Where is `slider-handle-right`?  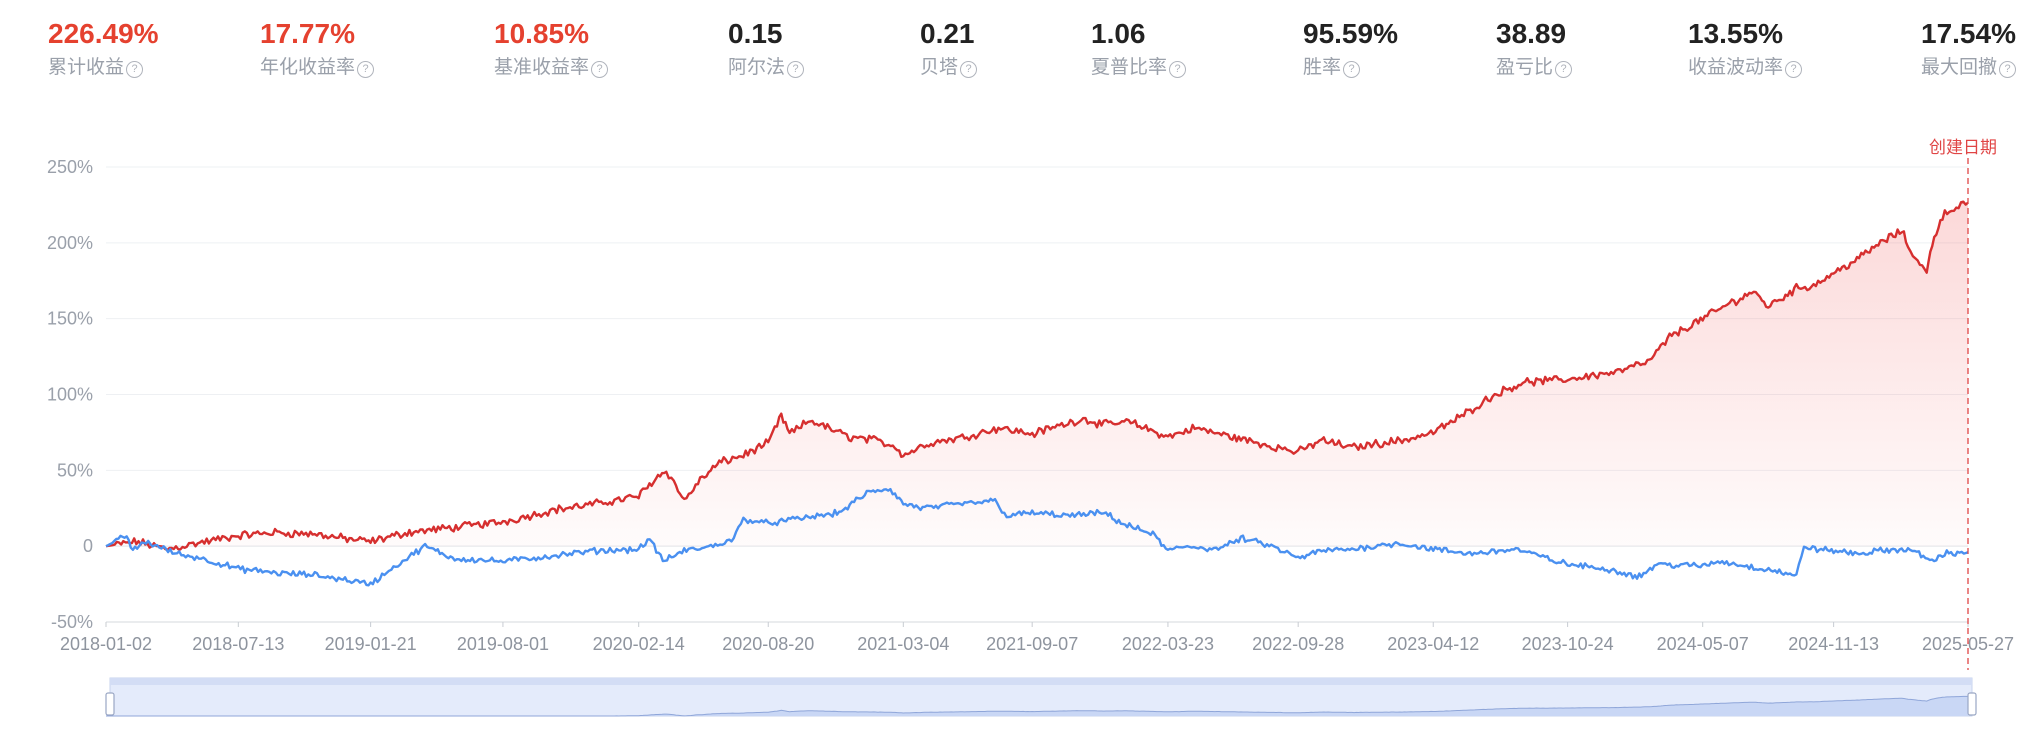
slider-handle-right is located at coordinates (1972, 704).